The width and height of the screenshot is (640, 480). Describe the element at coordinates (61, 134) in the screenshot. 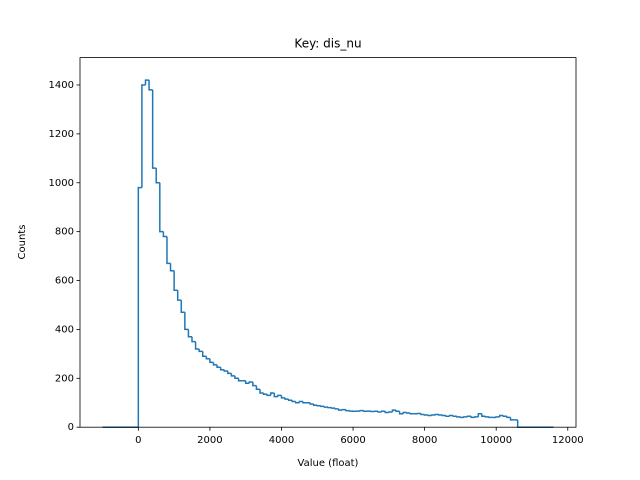

I see `y-tick-label: 1200` at that location.